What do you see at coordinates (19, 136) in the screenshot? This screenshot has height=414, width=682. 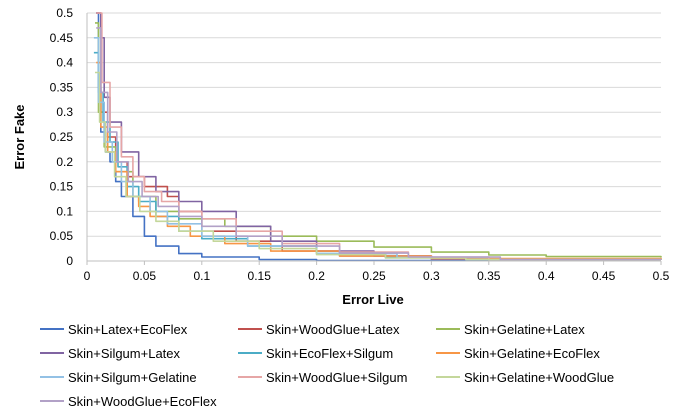 I see `y-axis-label: Error Fake` at bounding box center [19, 136].